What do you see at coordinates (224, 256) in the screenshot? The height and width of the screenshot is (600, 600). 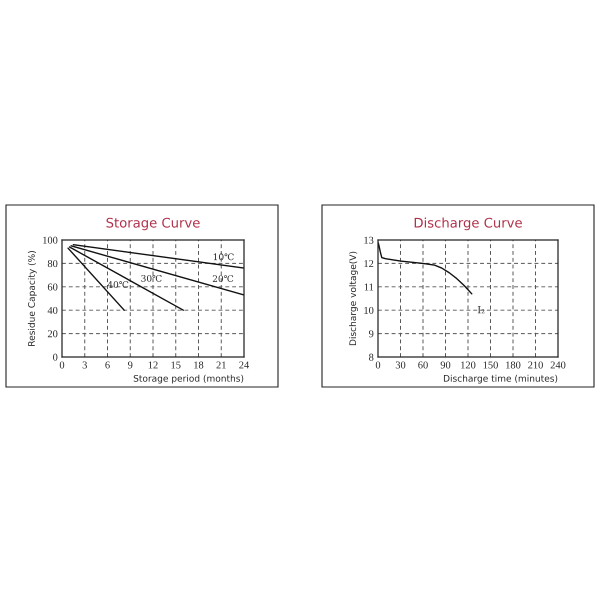 I see `series-label: 10℃` at bounding box center [224, 256].